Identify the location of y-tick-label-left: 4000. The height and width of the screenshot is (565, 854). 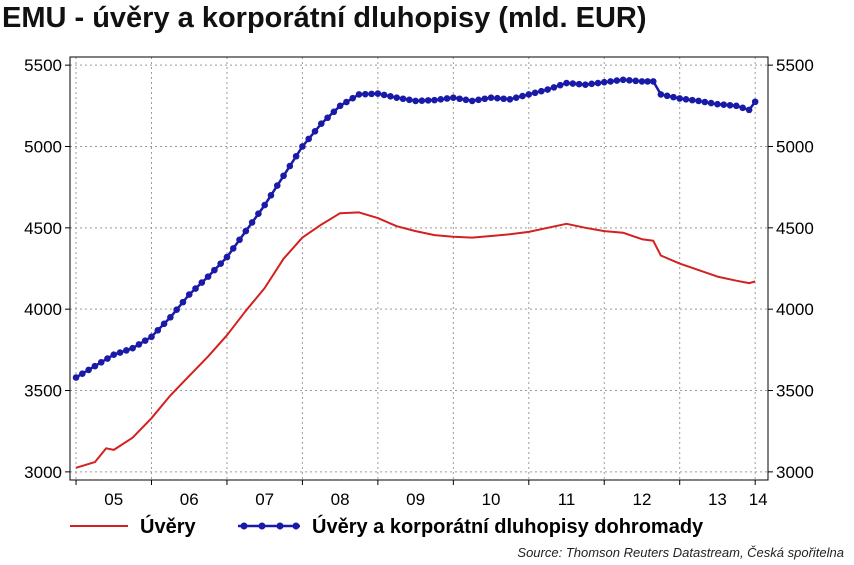
(43, 309).